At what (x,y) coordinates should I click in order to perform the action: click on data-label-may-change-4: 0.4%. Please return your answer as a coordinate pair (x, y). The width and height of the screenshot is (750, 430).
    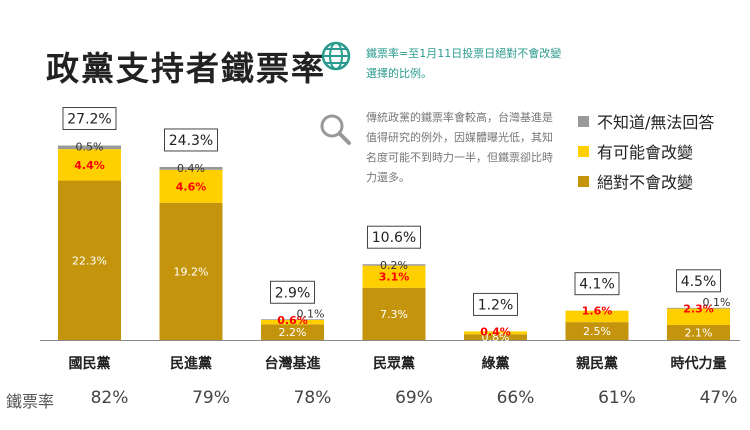
    Looking at the image, I should click on (495, 331).